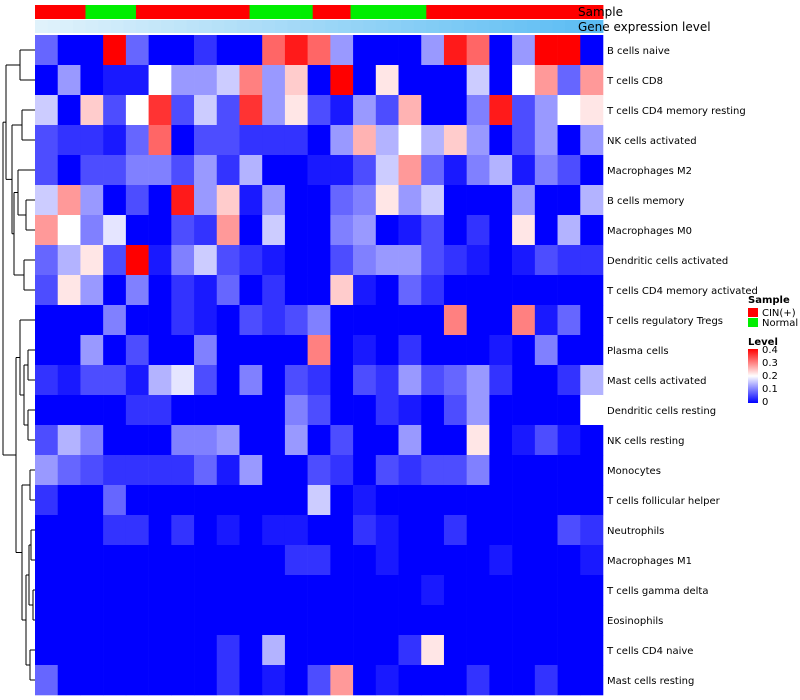 The height and width of the screenshot is (700, 800). What do you see at coordinates (649, 561) in the screenshot?
I see `row-label: Macrophages M1` at bounding box center [649, 561].